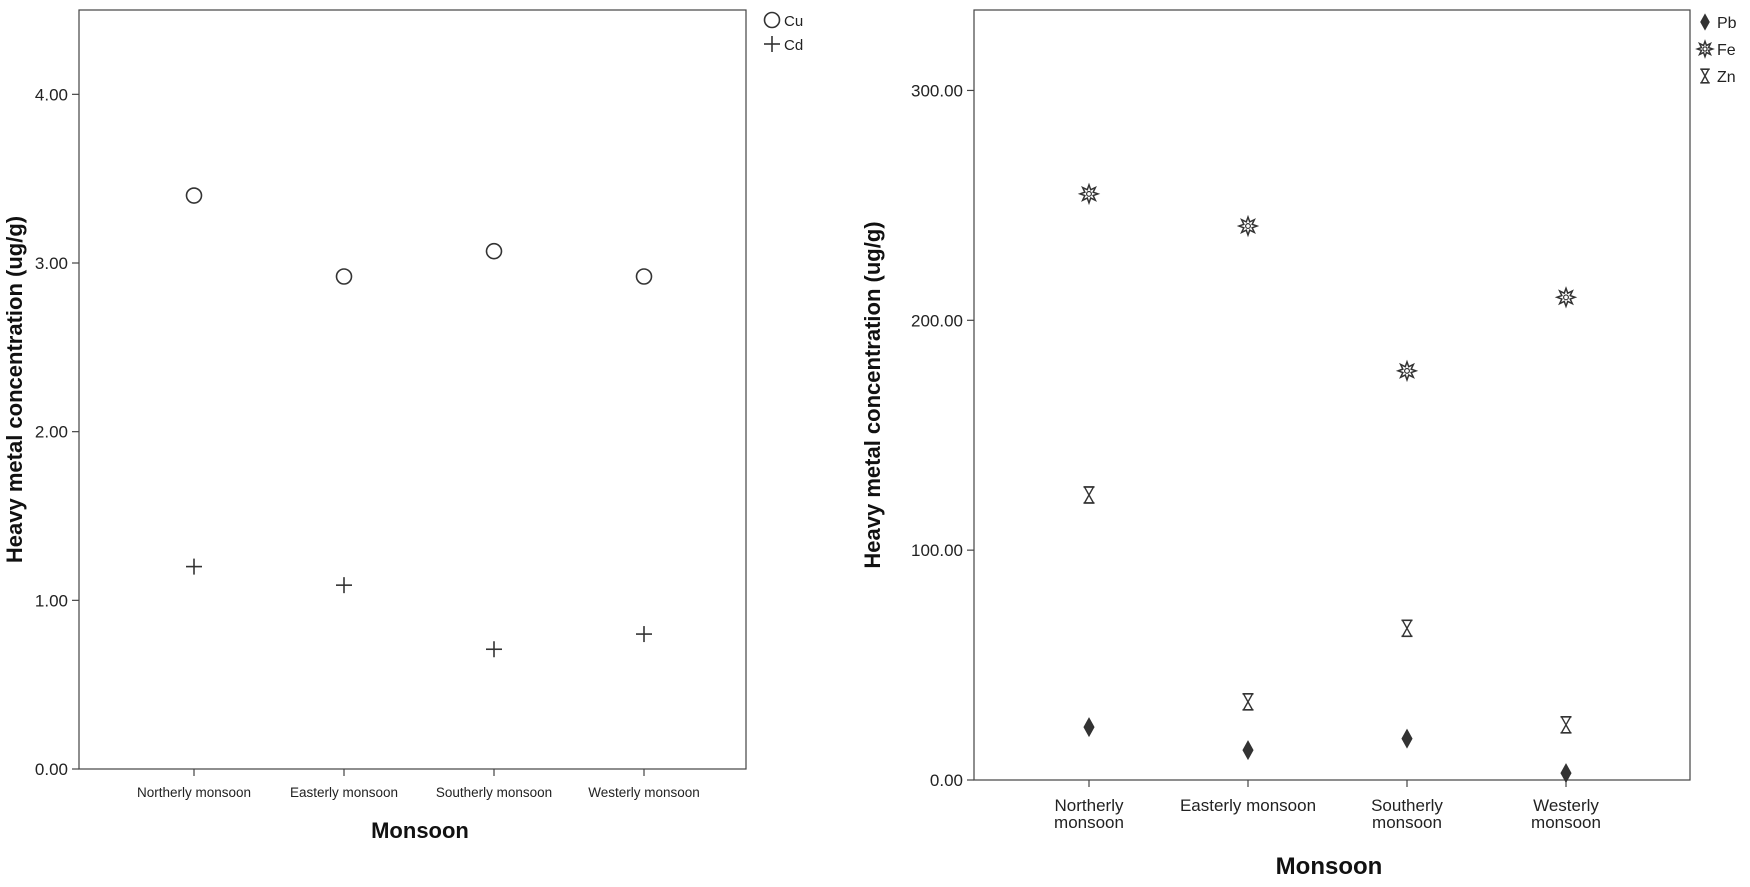  Describe the element at coordinates (1726, 77) in the screenshot. I see `legend-label-zn: Zn` at that location.